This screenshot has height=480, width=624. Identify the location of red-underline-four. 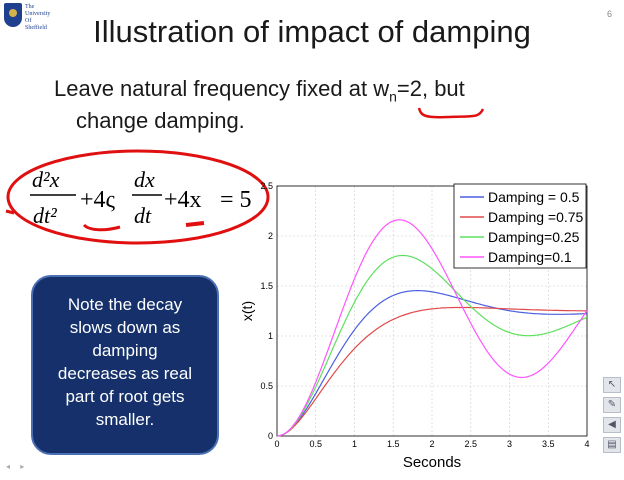
(195, 224).